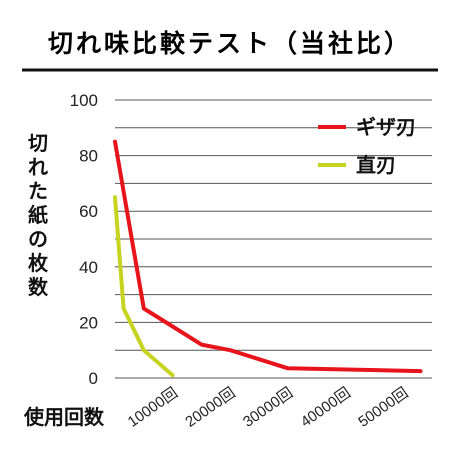 The height and width of the screenshot is (460, 460). What do you see at coordinates (230, 43) in the screenshot?
I see `chart-title: 切れ味比較テスト（当社比）` at bounding box center [230, 43].